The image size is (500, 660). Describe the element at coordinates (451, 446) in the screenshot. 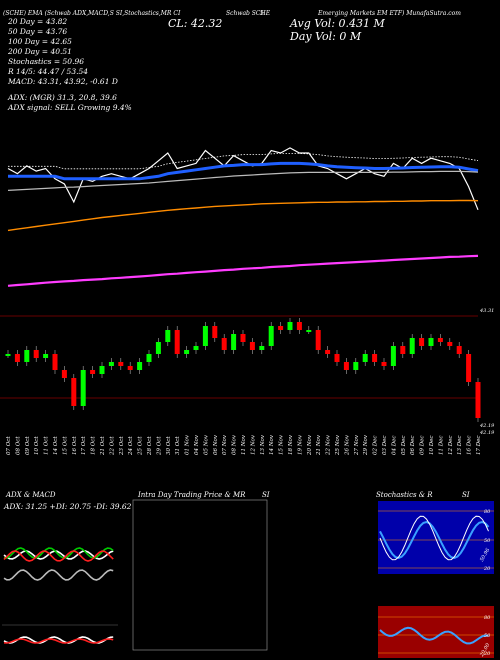

I see `date-tick-label: 12 Dec` at that location.